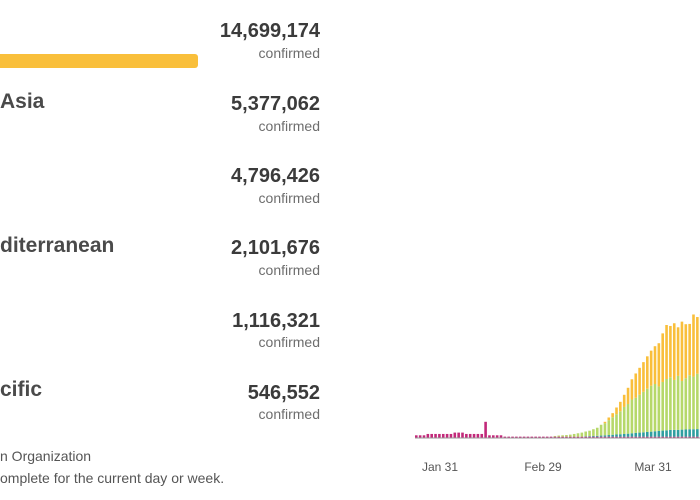  I want to click on region-highlight-bar, so click(99, 61).